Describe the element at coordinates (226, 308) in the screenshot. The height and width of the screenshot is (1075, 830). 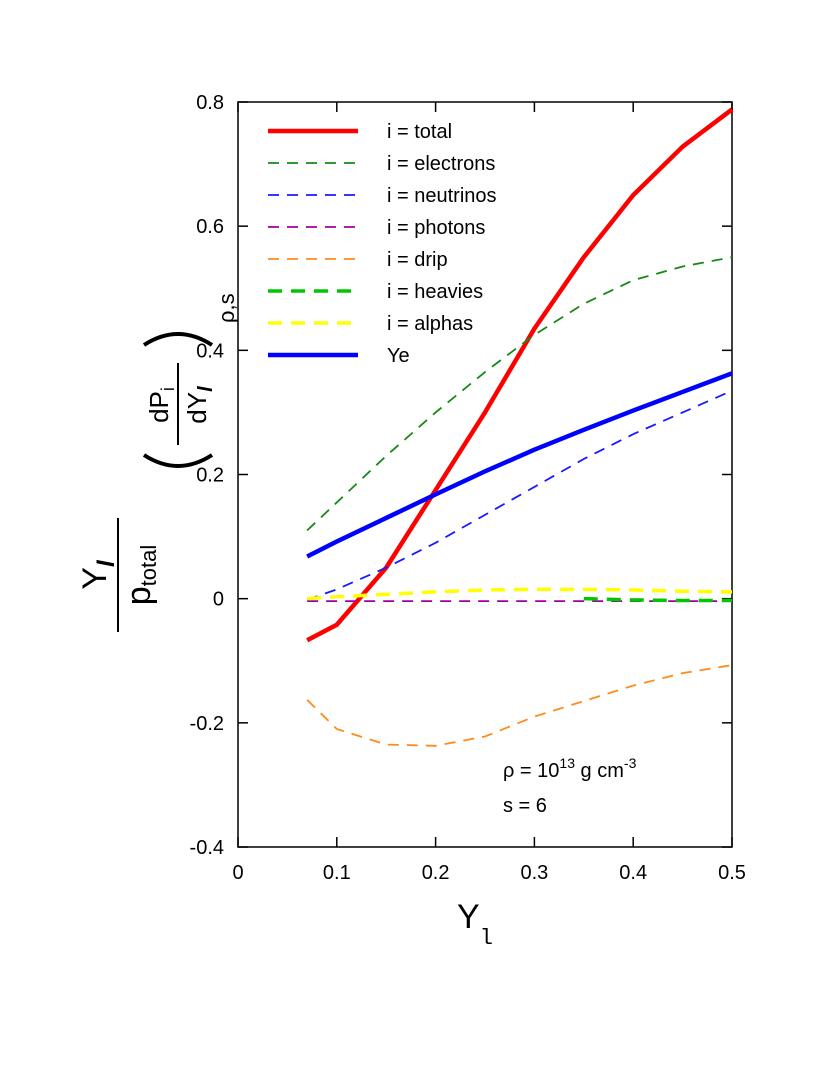
I see `y-label-outer-sub: ρ,s` at that location.